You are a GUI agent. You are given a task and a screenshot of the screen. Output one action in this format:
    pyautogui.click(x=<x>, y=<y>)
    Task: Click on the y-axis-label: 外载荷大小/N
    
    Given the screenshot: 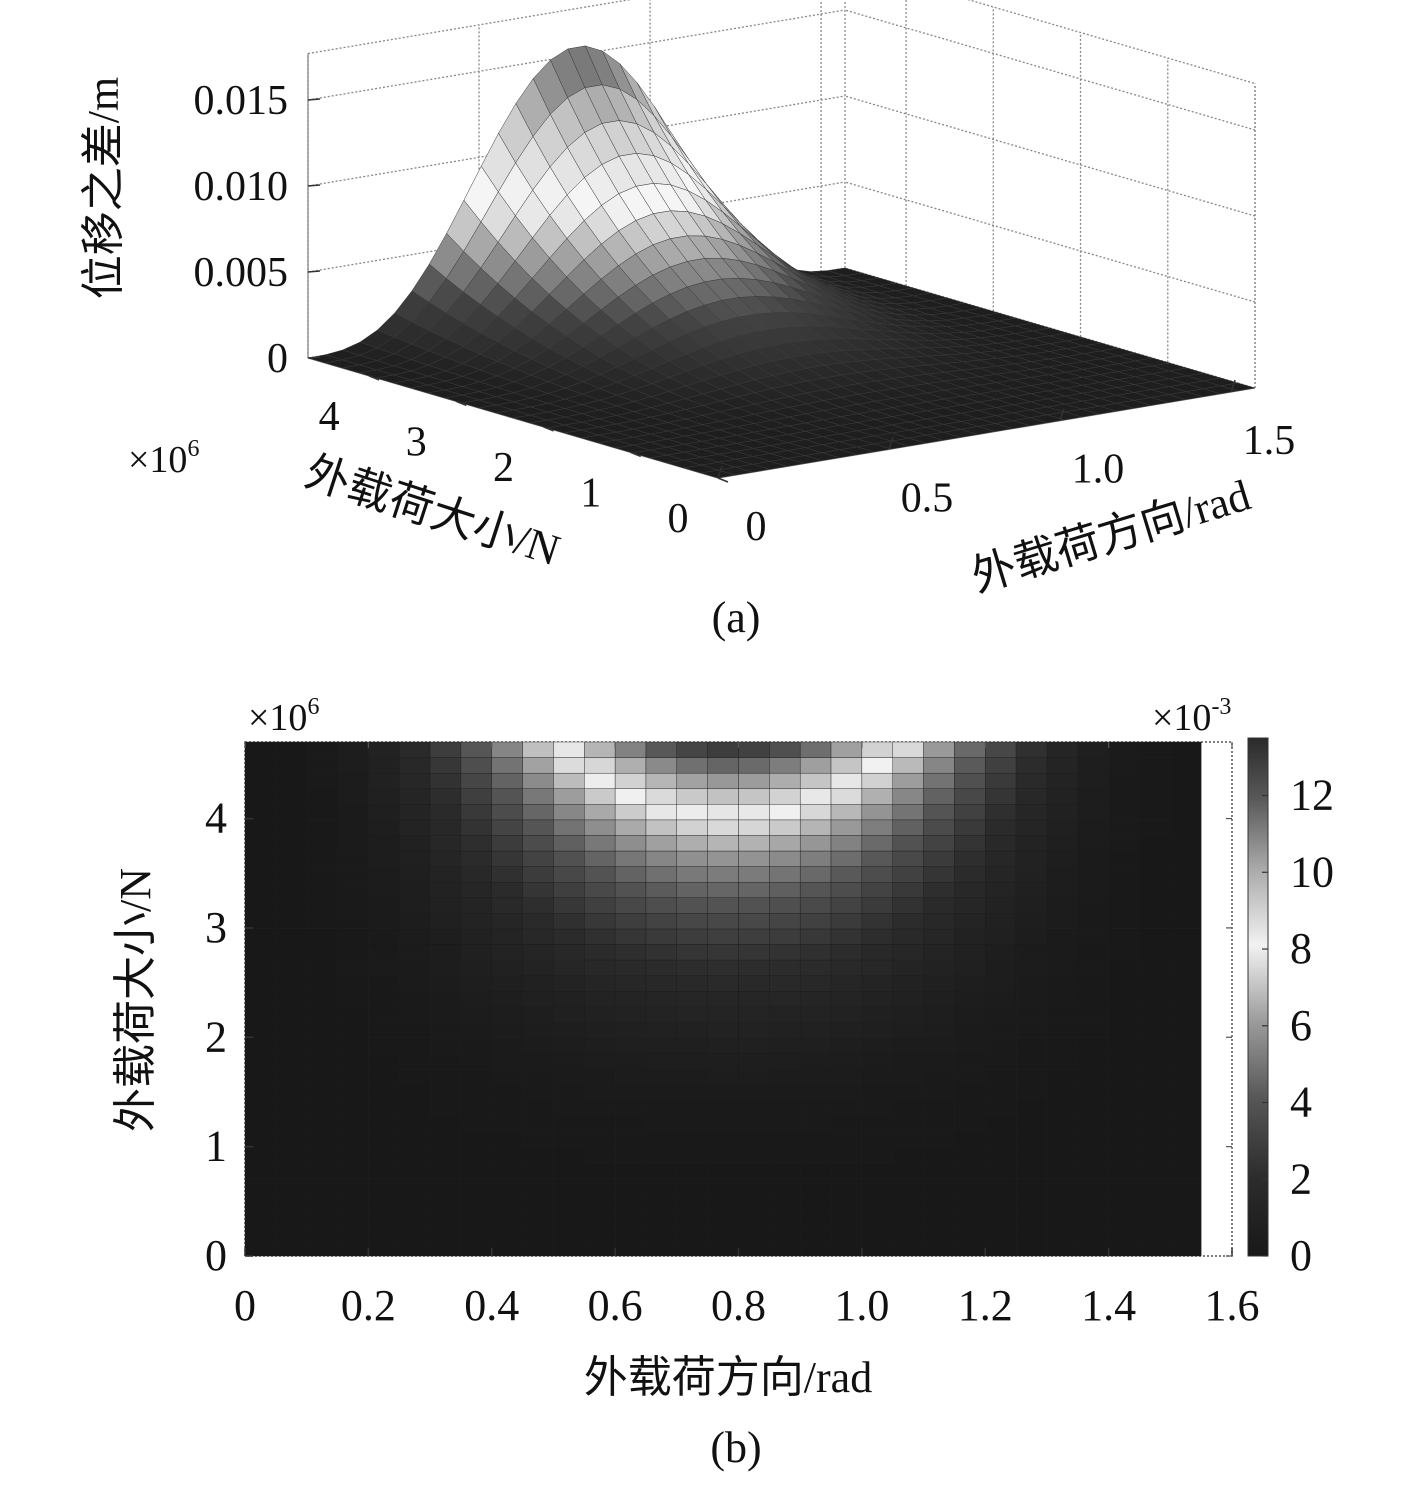 What is the action you would take?
    pyautogui.click(x=432, y=511)
    